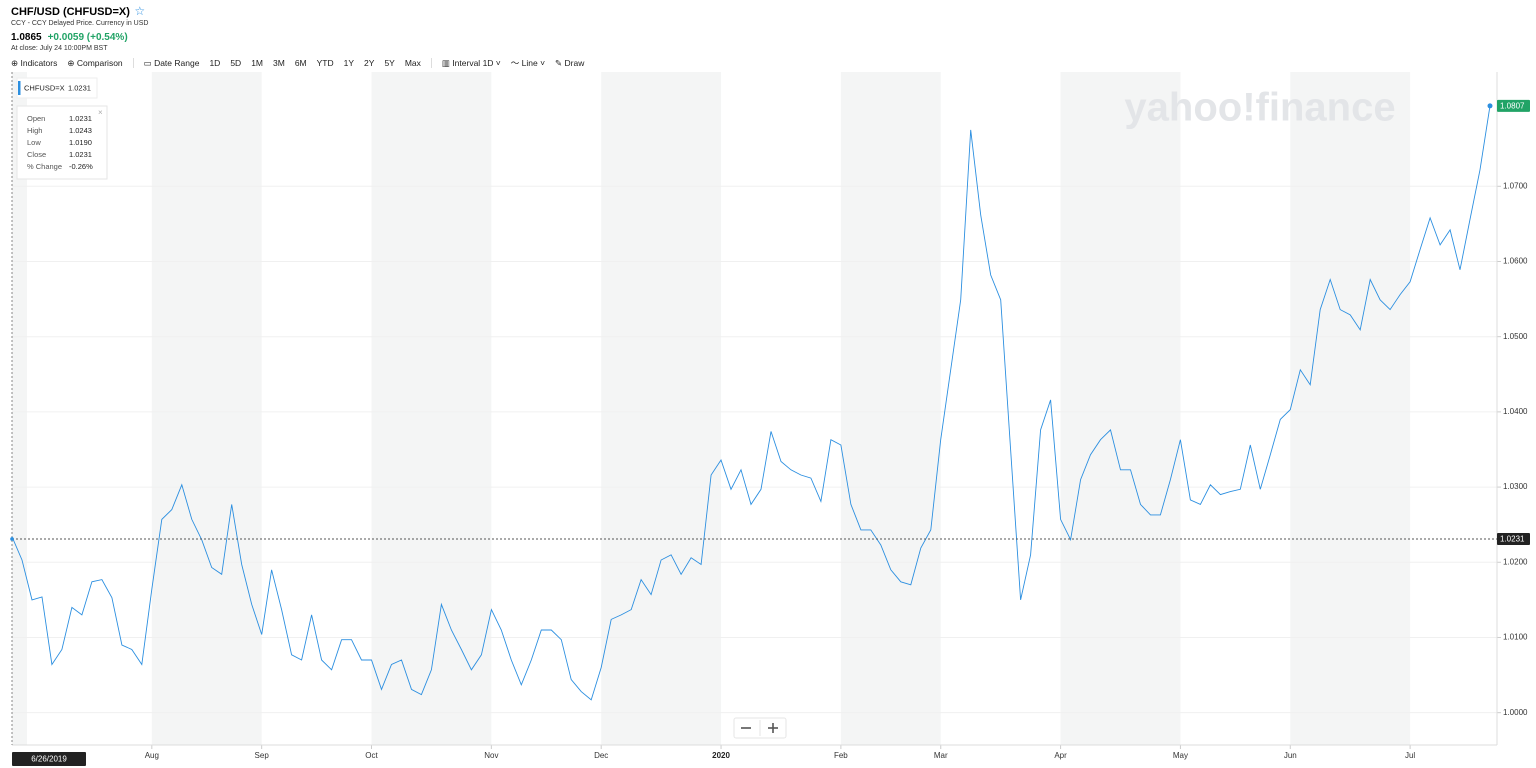 The height and width of the screenshot is (768, 1536). Describe the element at coordinates (81, 166) in the screenshot. I see `tooltip-value: -0.26%` at that location.